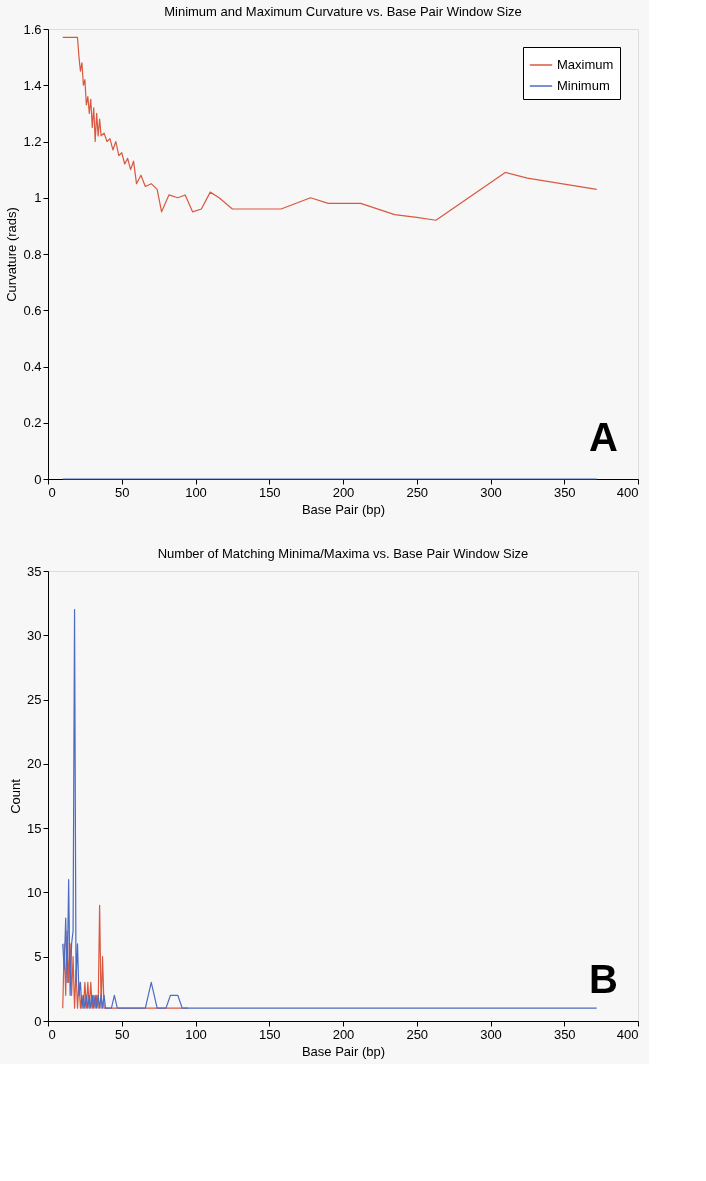 The height and width of the screenshot is (1181, 706). I want to click on y-tick-label: 35, so click(34, 571).